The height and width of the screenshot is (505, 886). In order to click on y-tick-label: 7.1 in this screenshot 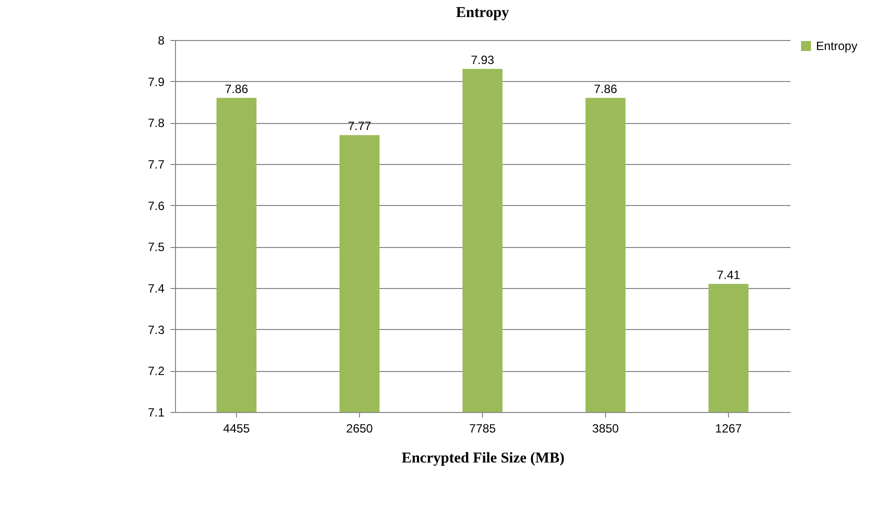, I will do `click(156, 413)`.